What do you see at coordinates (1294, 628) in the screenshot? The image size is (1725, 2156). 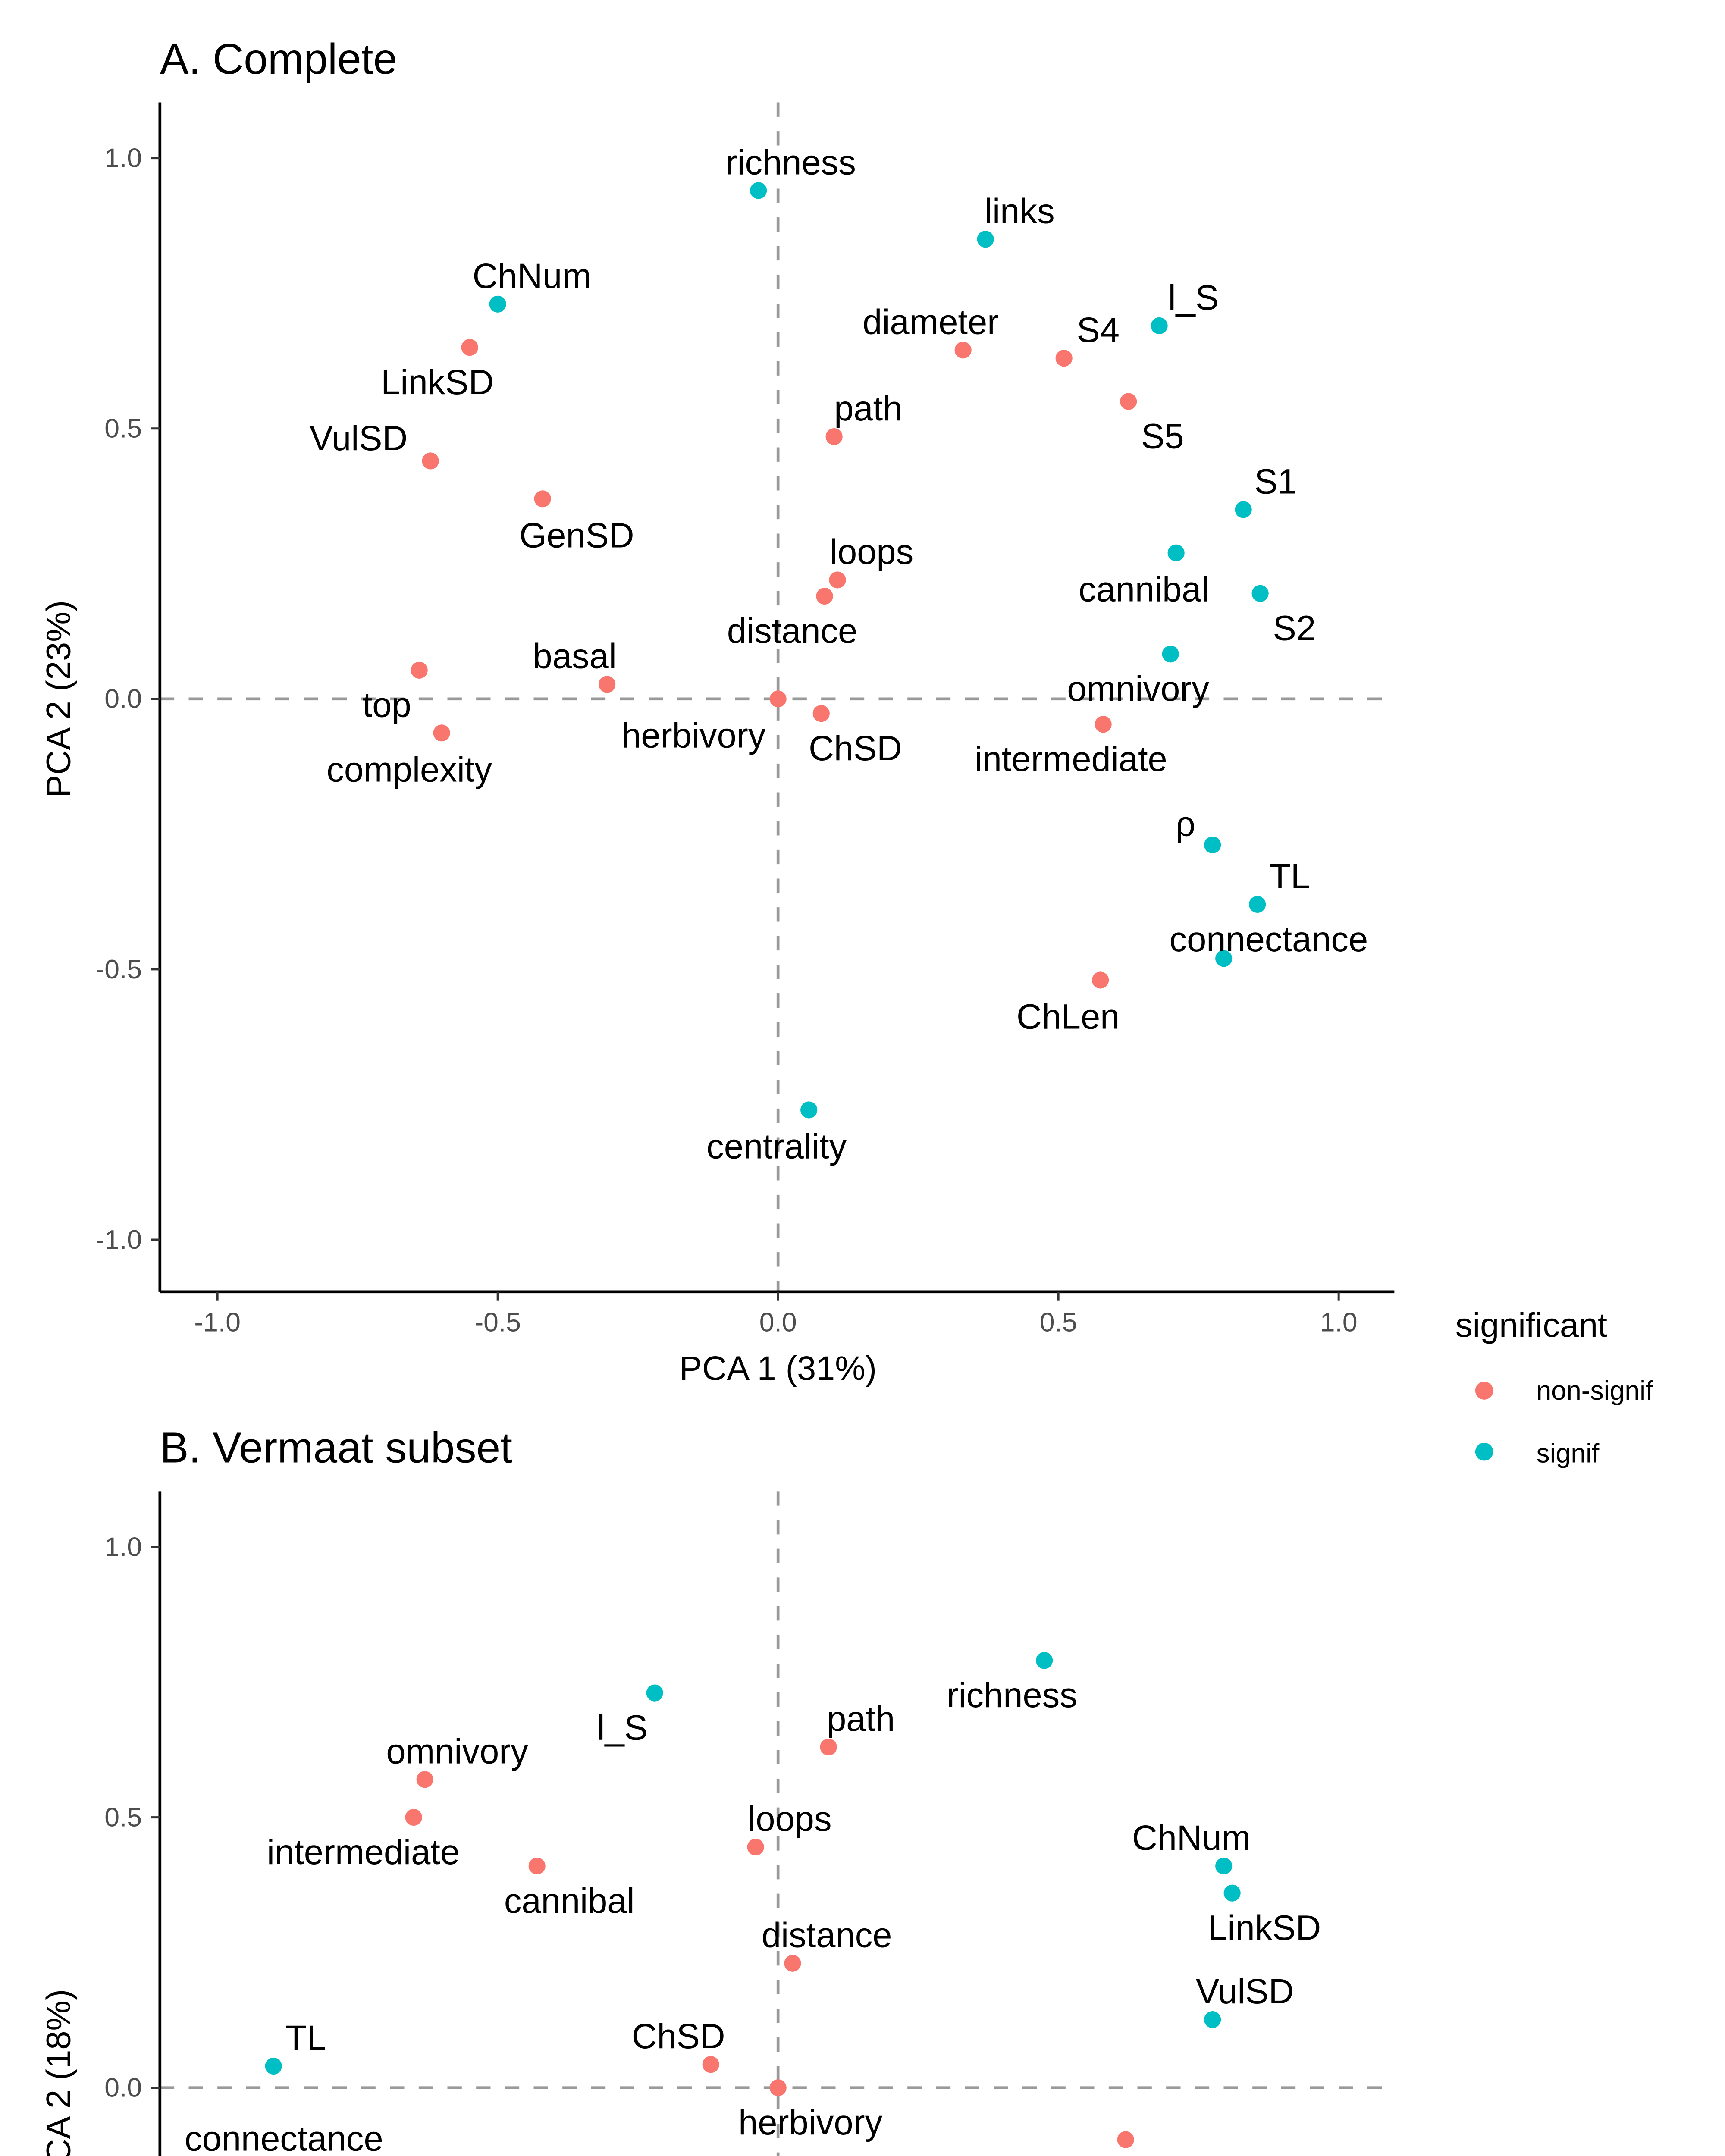 I see `point-label: S2` at bounding box center [1294, 628].